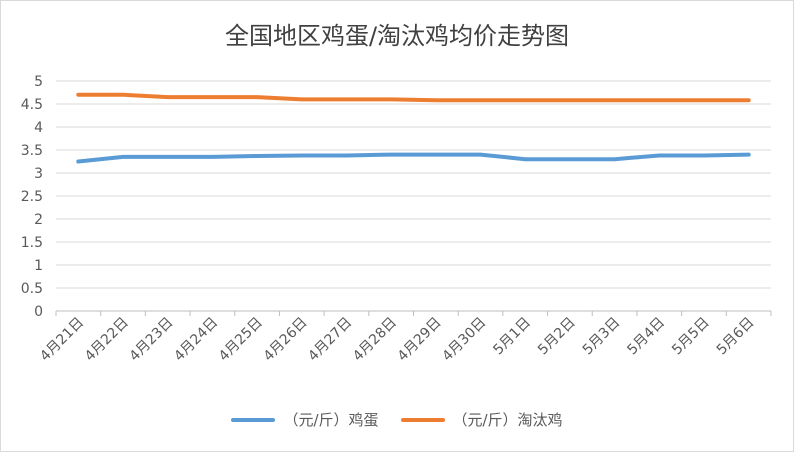 Image resolution: width=794 pixels, height=452 pixels. Describe the element at coordinates (241, 340) in the screenshot. I see `x-tick-label: 4月25日` at that location.